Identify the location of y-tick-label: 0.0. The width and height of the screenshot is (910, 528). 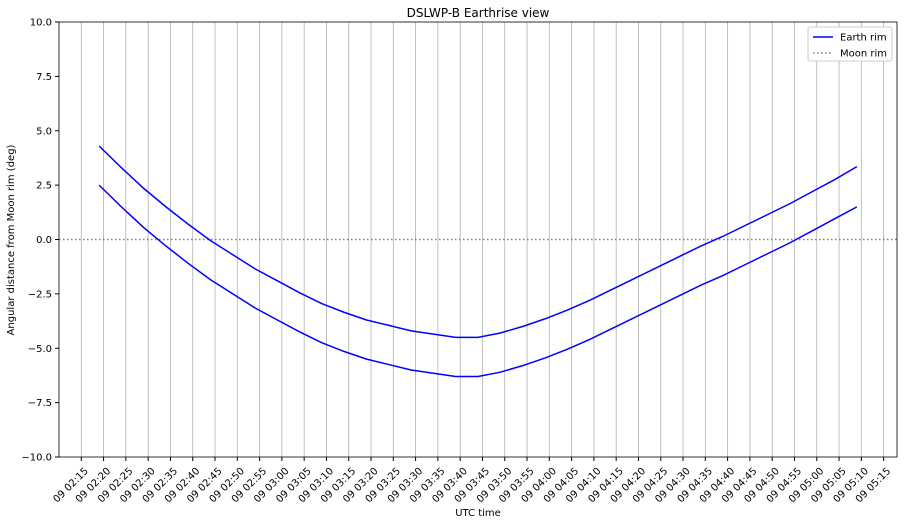
(44, 240).